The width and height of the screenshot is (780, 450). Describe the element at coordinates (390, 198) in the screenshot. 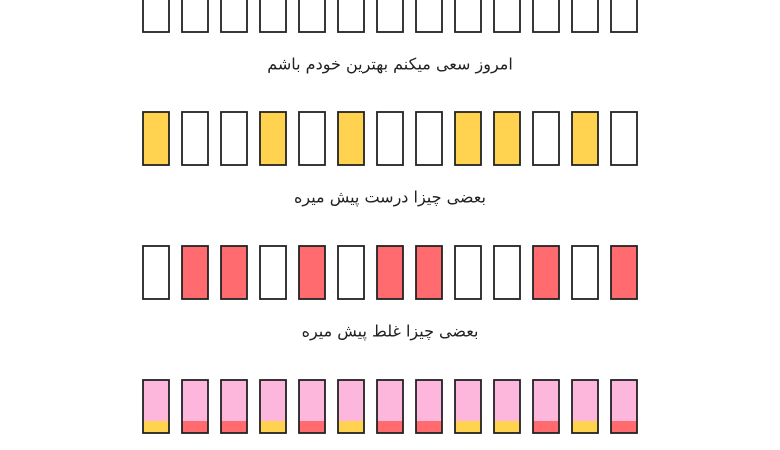

I see `caption: بعضی چیزا درست پیش میره` at that location.